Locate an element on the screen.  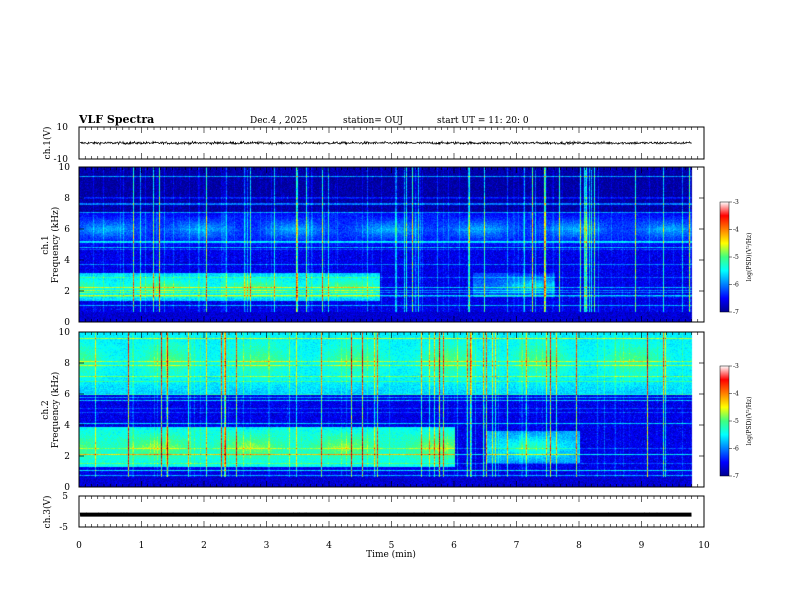
x-tick-label: 7 is located at coordinates (517, 546).